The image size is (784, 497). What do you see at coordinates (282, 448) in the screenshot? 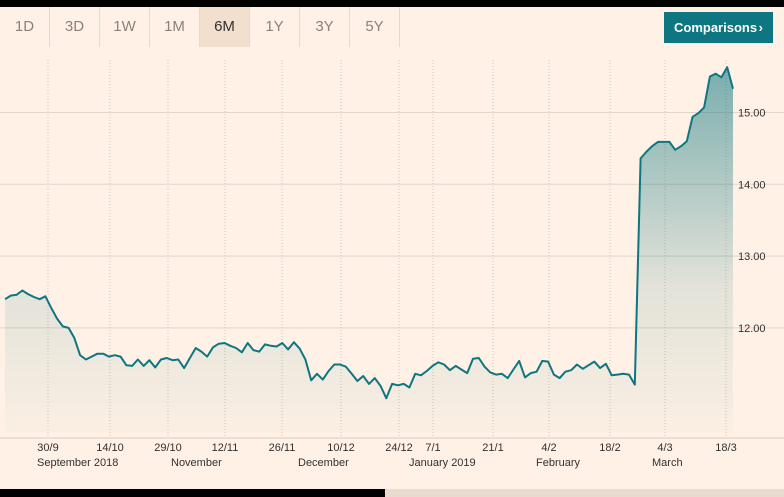
I see `x-tick-label: 26/11` at bounding box center [282, 448].